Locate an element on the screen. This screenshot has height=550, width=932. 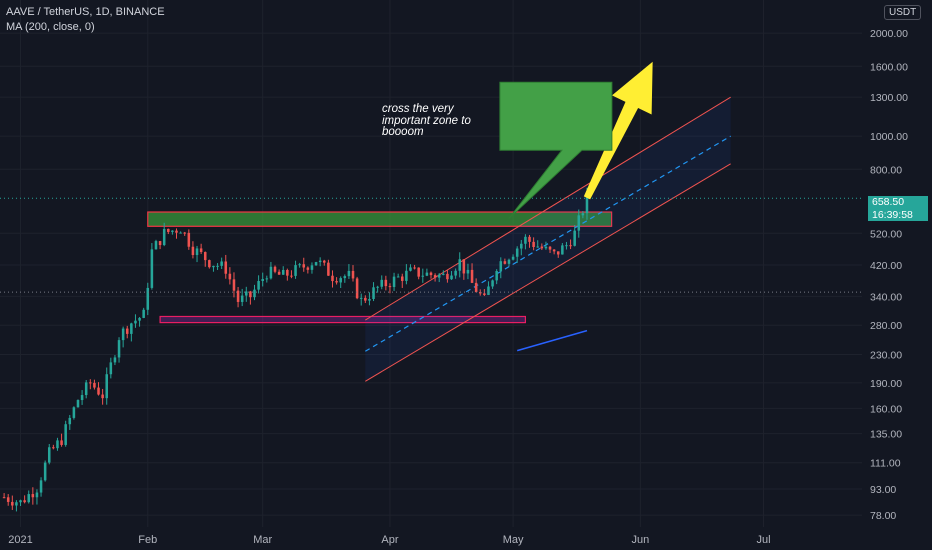
price-tick-label: 93.00 is located at coordinates (883, 490).